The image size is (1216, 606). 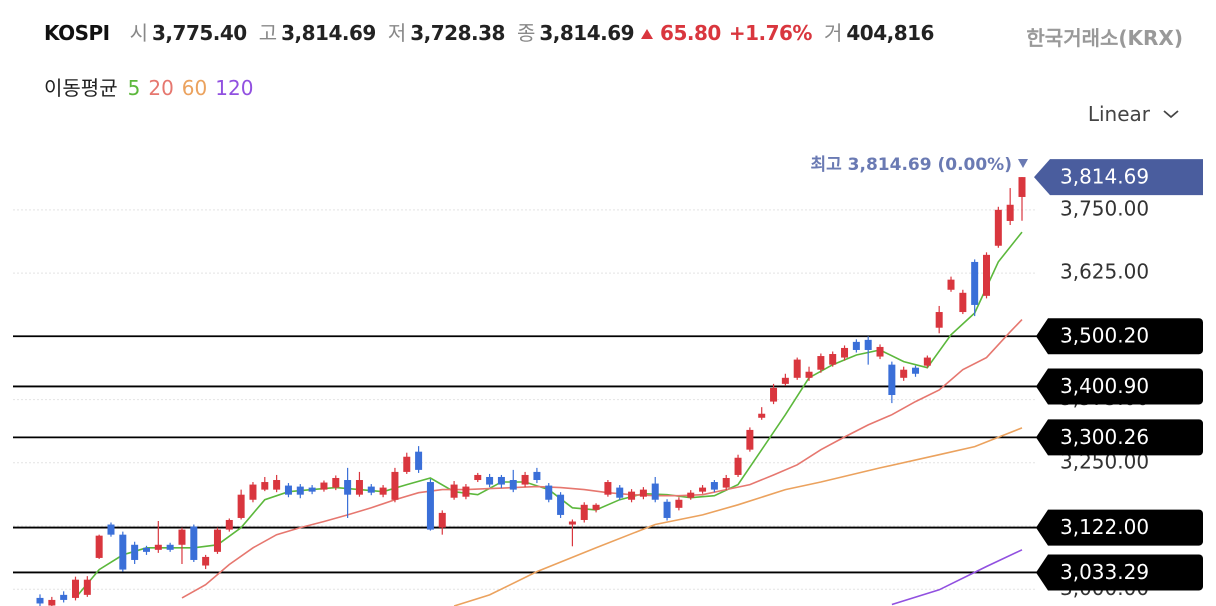 What do you see at coordinates (526, 33) in the screenshot?
I see `quote-label: 종` at bounding box center [526, 33].